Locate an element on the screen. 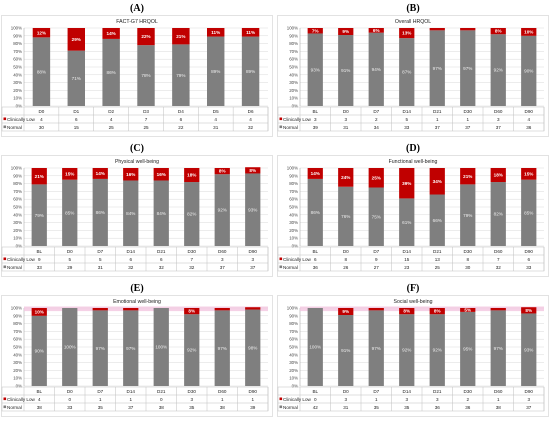 Image resolution: width=550 pixels, height=424 pixels. count-normal: 37 is located at coordinates (529, 407).